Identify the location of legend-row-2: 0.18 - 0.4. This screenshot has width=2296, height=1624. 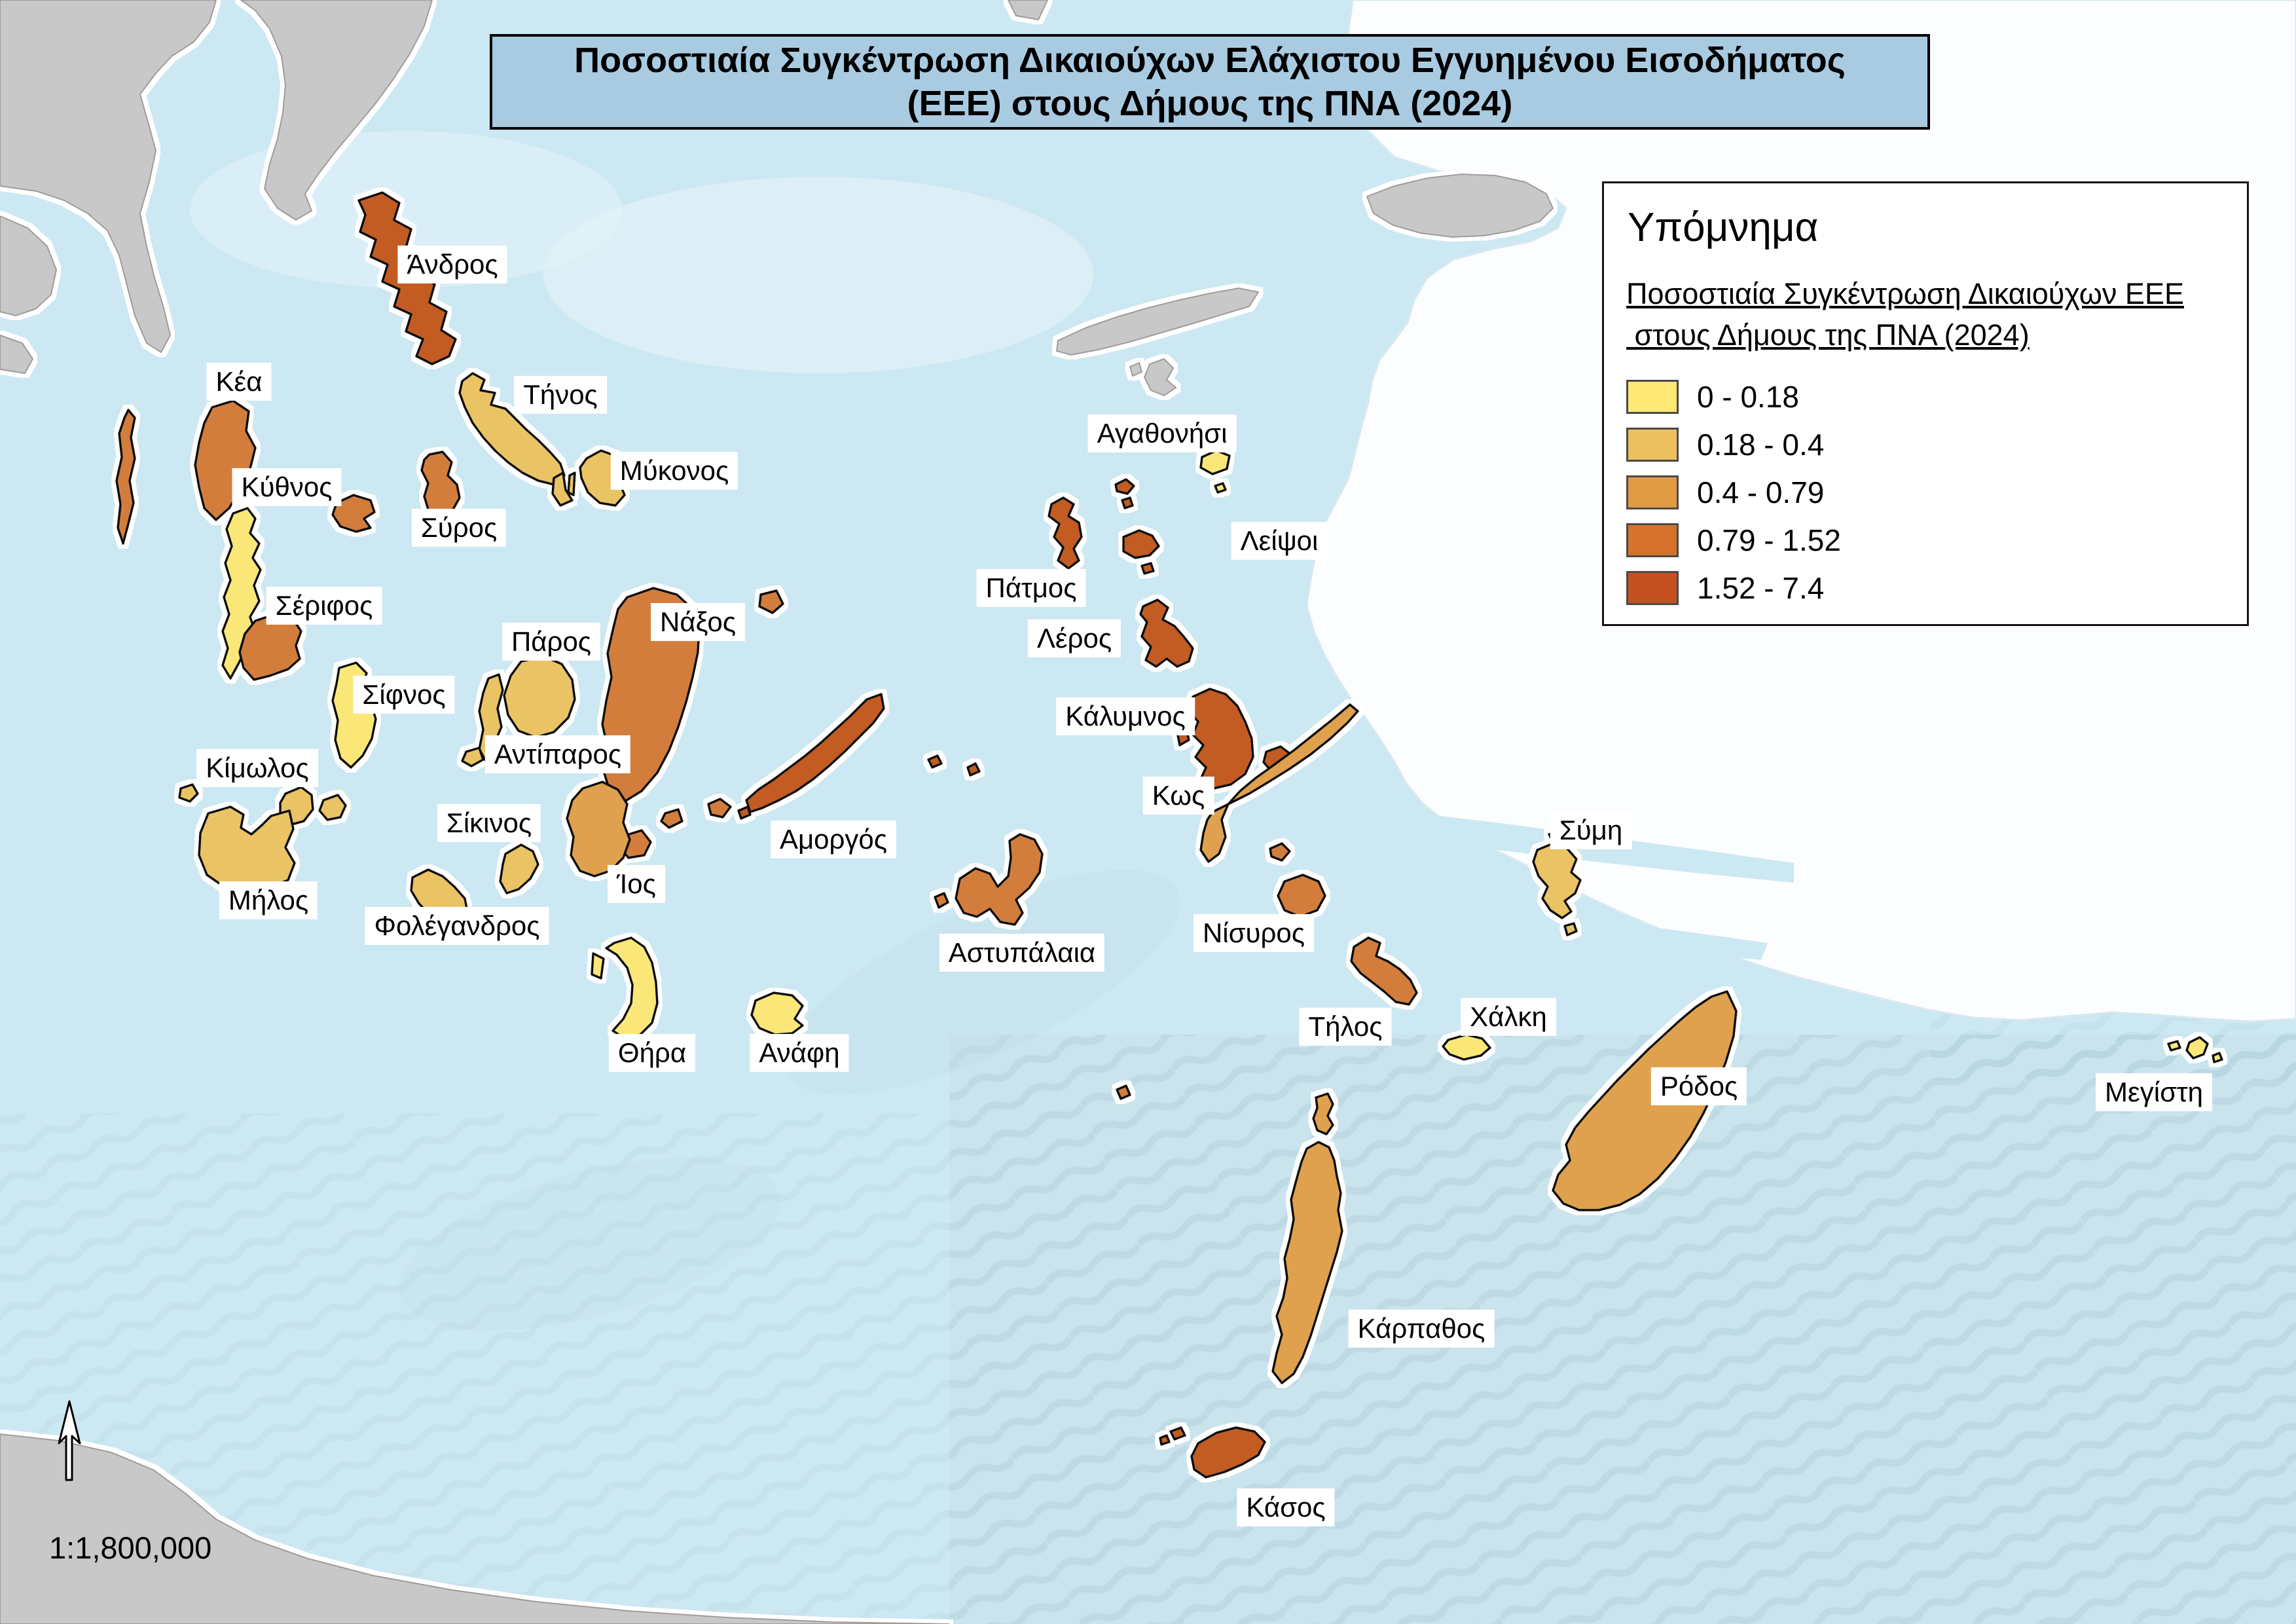
(1925, 444).